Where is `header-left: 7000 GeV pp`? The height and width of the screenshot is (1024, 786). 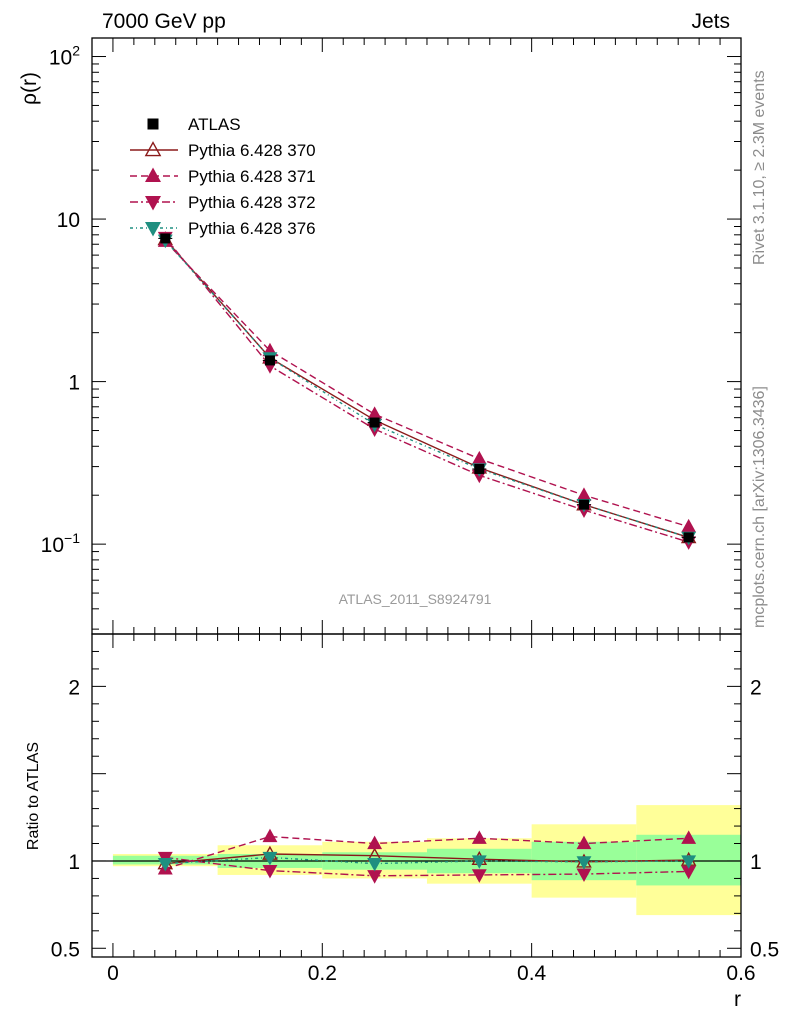
header-left: 7000 GeV pp is located at coordinates (164, 21).